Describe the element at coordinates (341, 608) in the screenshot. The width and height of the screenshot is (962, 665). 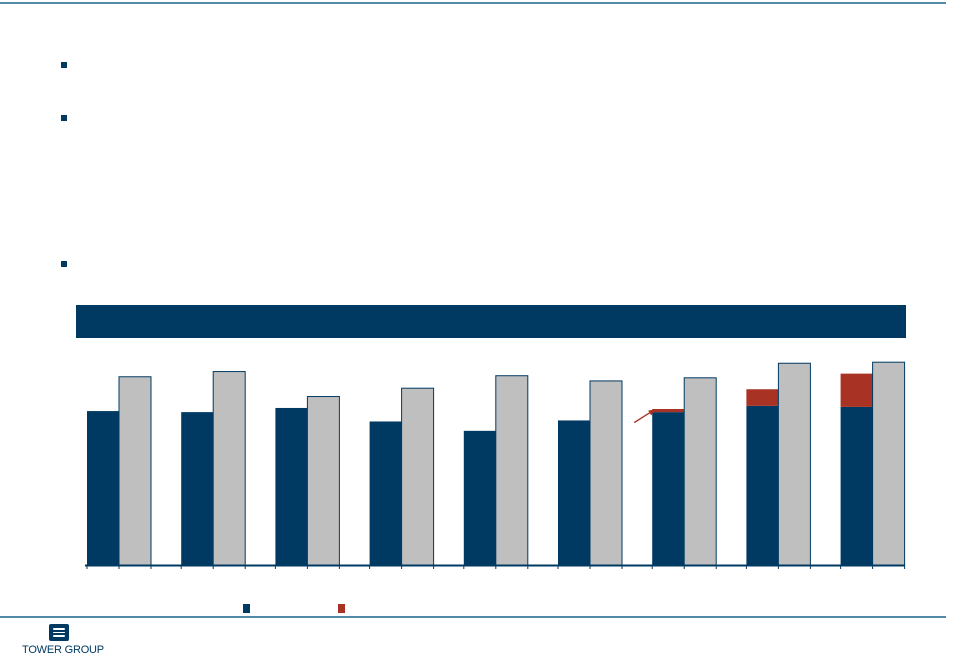
I see `legend-swatch-red` at that location.